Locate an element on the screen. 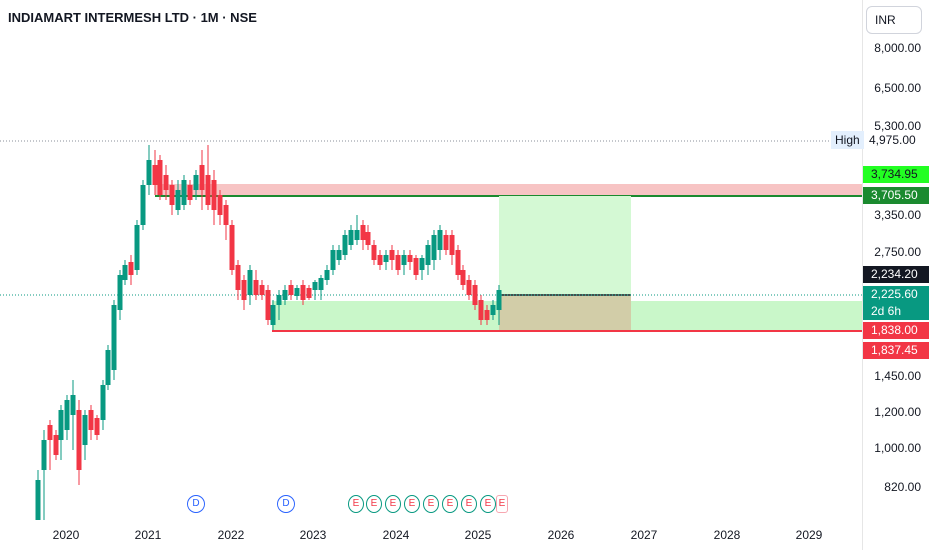  symbol-title: INDIAMART INTERMESH LTD · 1M · NSE is located at coordinates (132, 17).